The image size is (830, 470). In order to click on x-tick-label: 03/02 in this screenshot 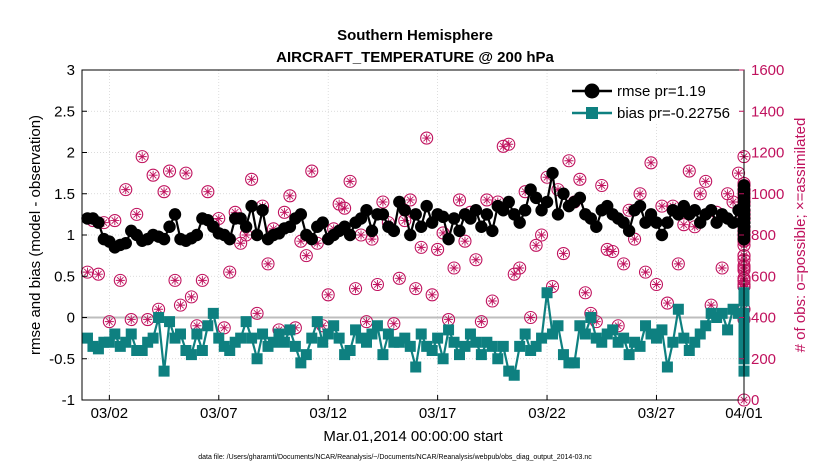, I will do `click(110, 413)`.